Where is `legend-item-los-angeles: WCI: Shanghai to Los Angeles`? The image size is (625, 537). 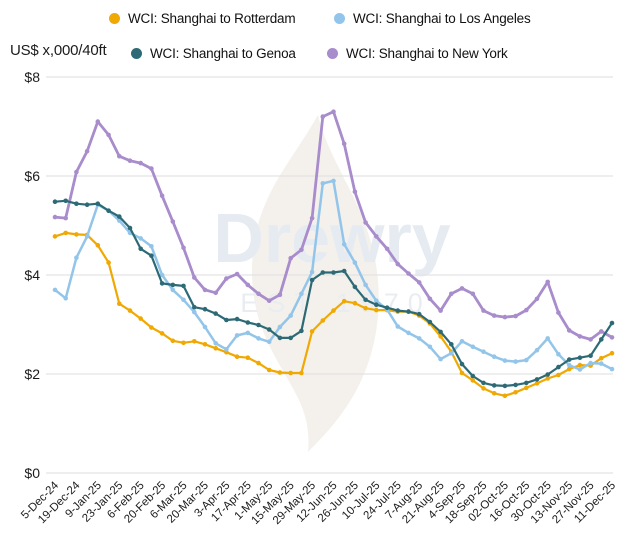
legend-item-los-angeles: WCI: Shanghai to Los Angeles is located at coordinates (432, 18).